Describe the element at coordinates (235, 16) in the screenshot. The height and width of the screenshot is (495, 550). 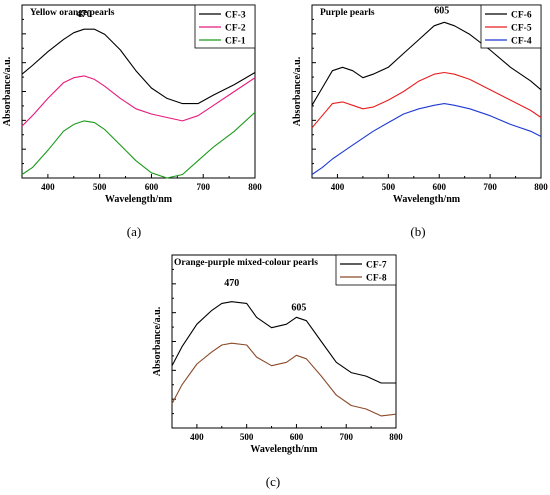
I see `legend-label-cf-3: CF-3` at that location.